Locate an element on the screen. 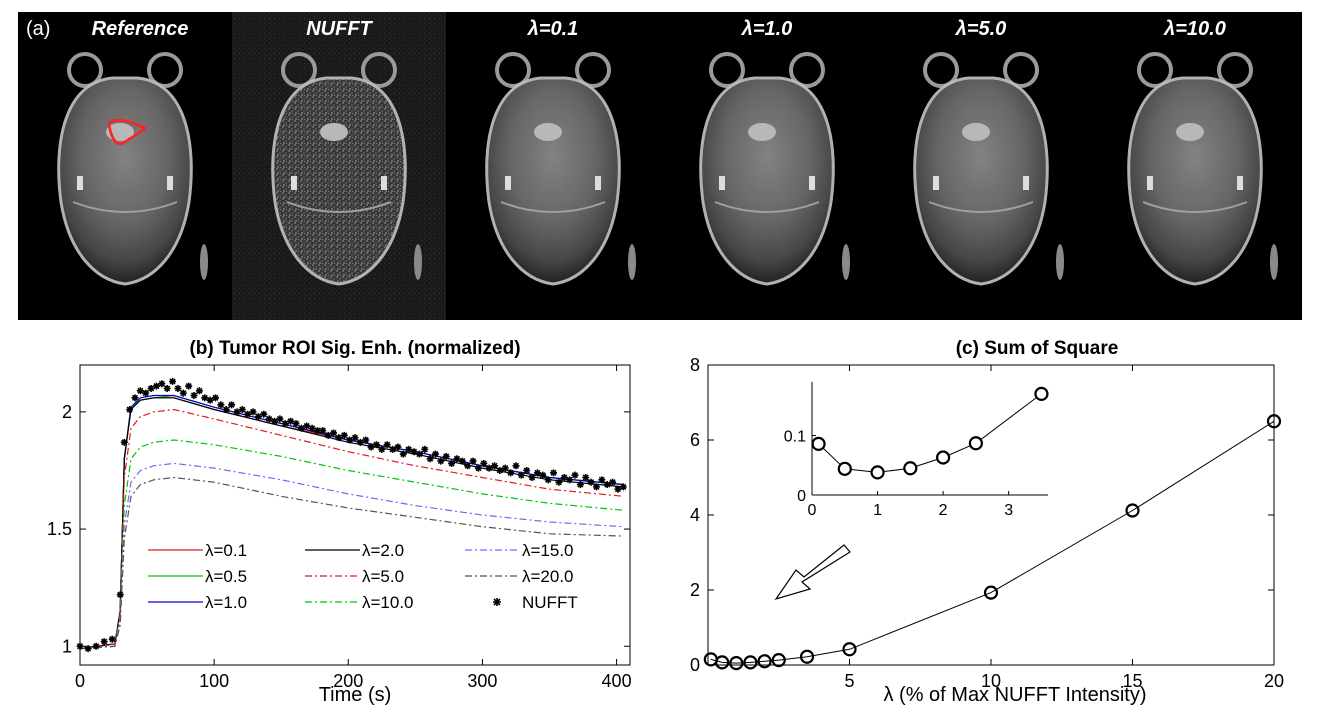 This screenshot has width=1320, height=713. legend-label: λ=15.0 is located at coordinates (548, 550).